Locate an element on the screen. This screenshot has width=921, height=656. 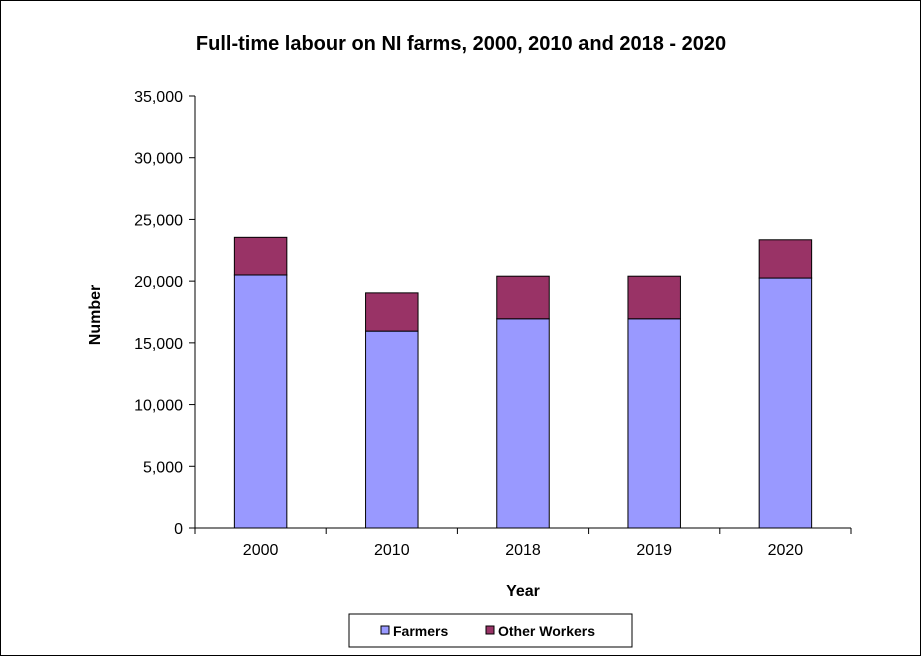
x-tick-label: 2018 is located at coordinates (523, 550).